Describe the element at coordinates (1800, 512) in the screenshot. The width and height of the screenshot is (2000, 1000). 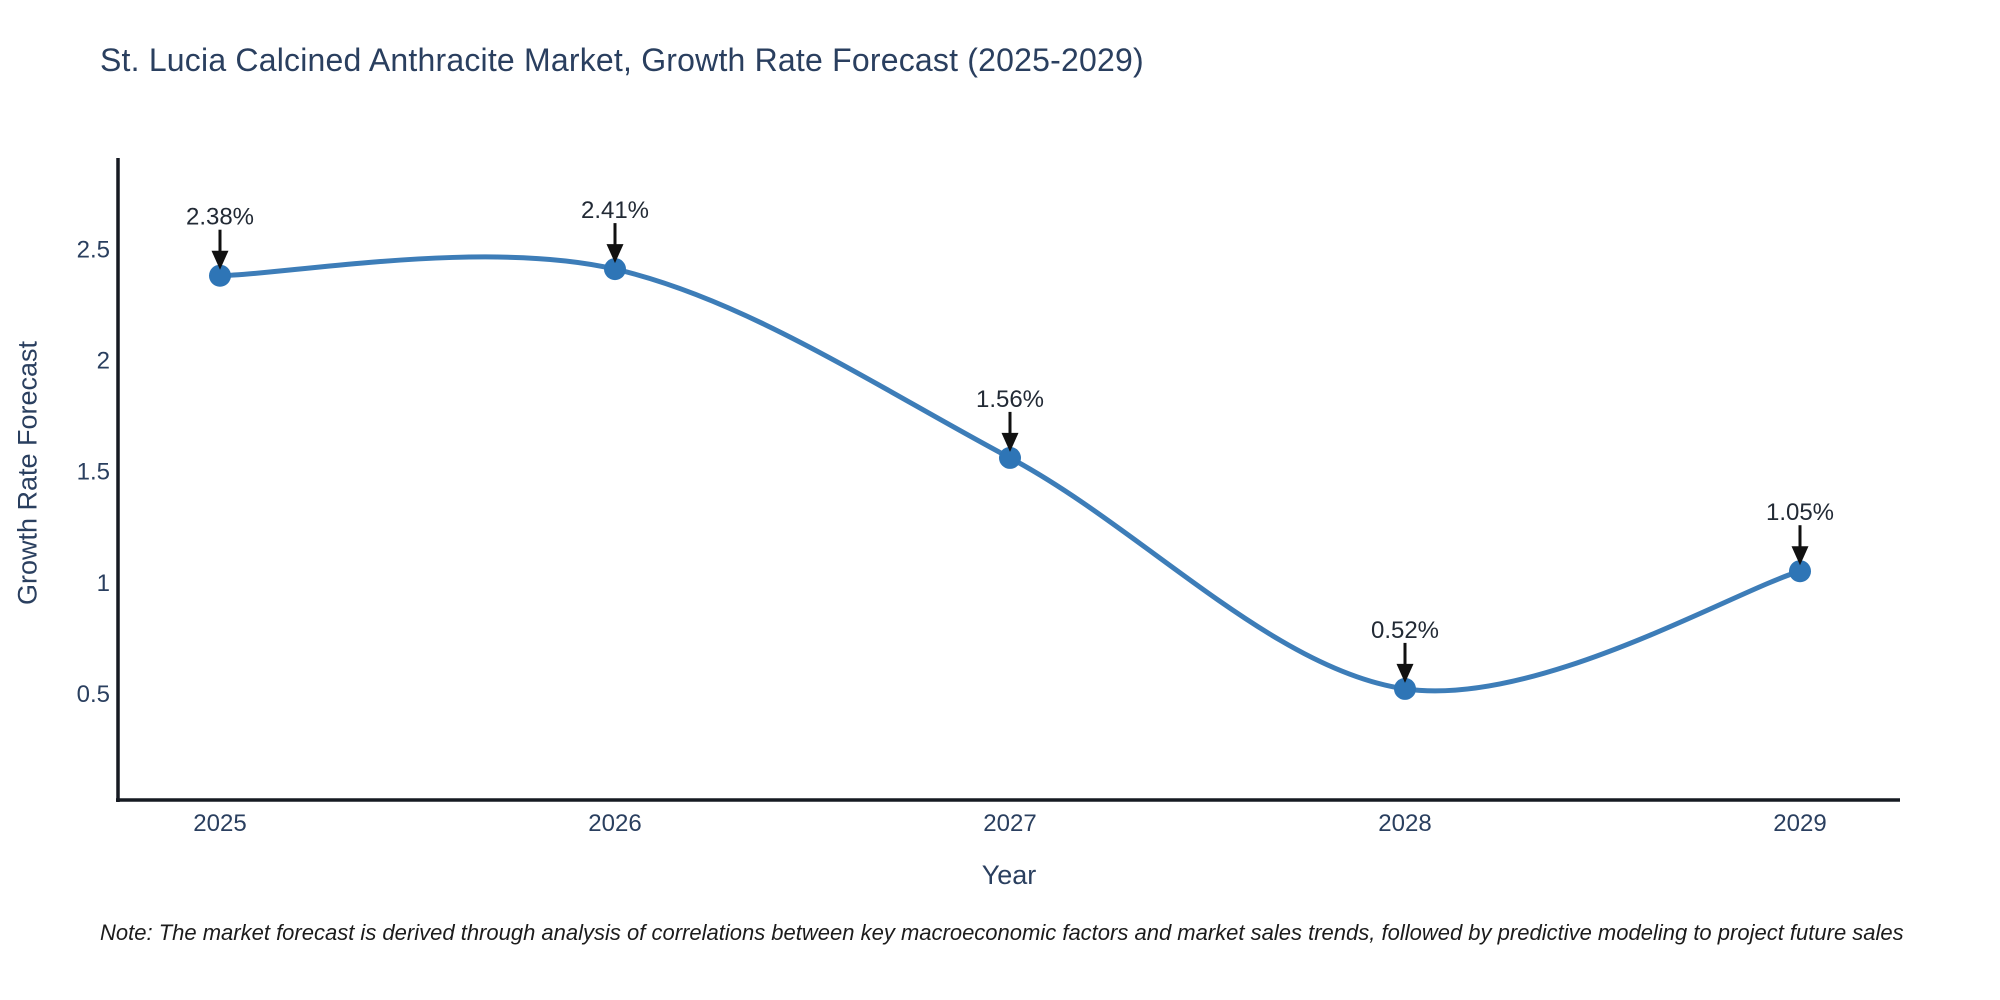
I see `point-annotation-label: 1.05%` at that location.